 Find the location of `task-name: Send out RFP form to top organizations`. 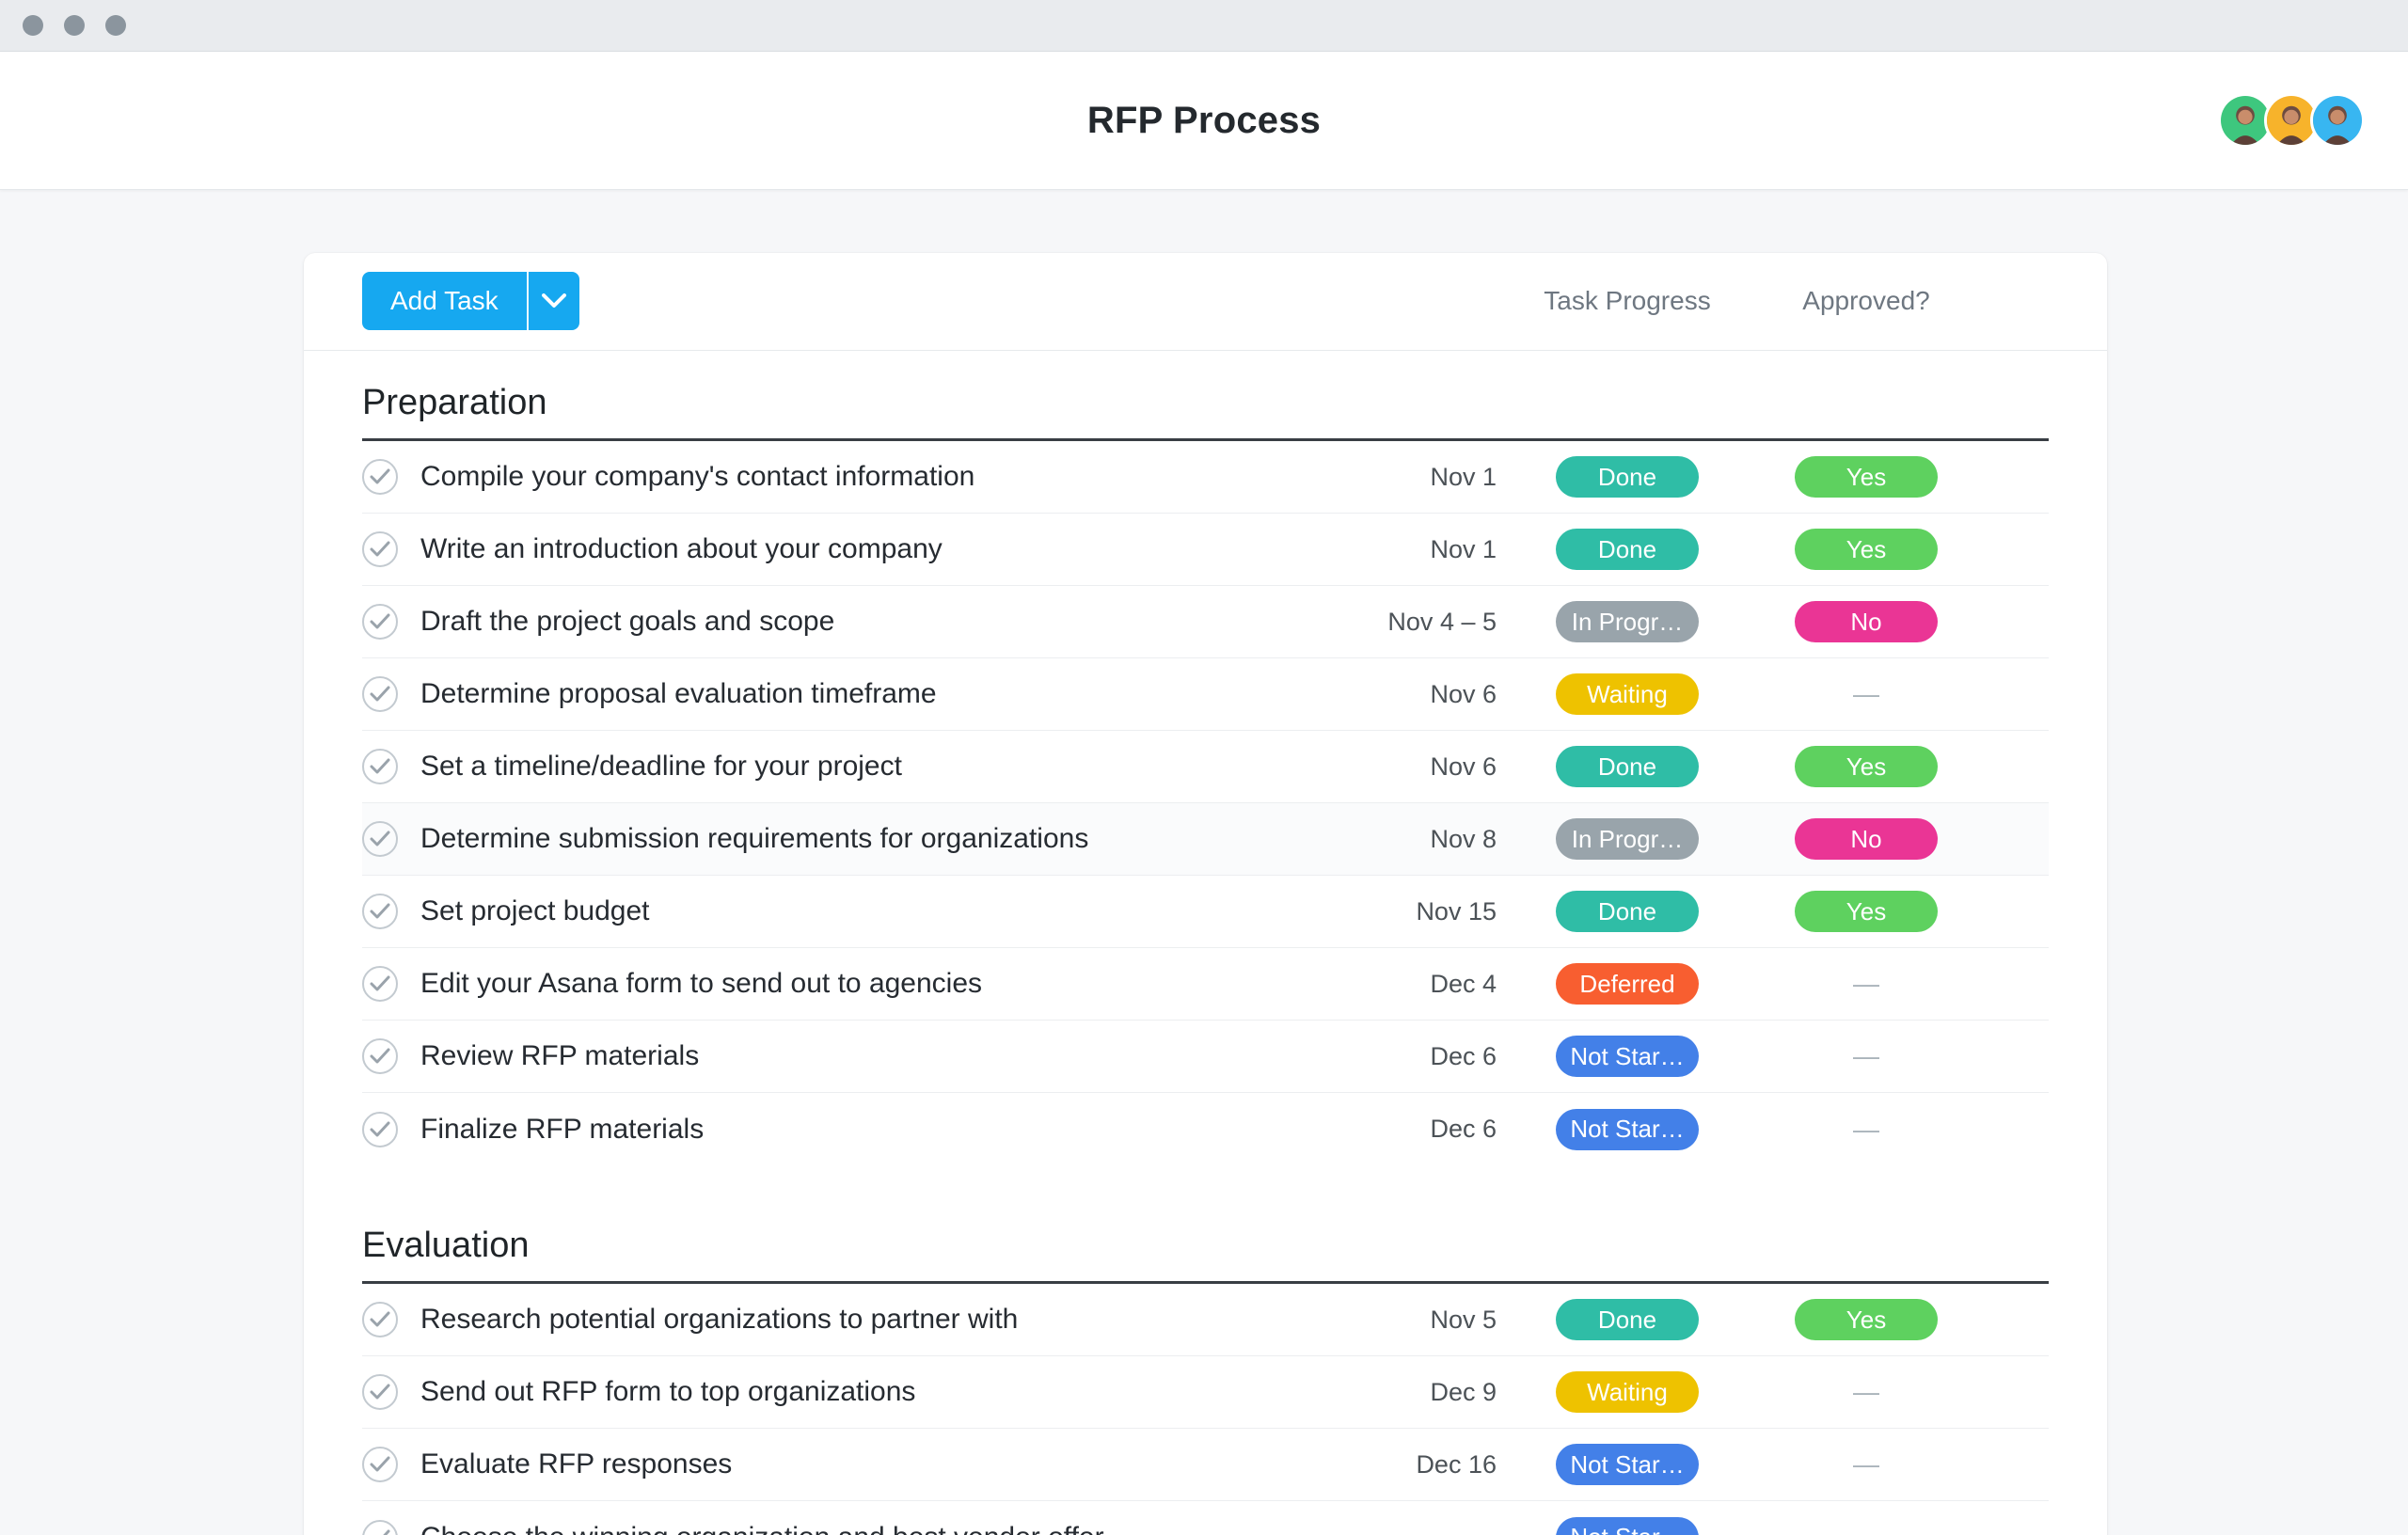

task-name: Send out RFP form to top organizations is located at coordinates (668, 1391).